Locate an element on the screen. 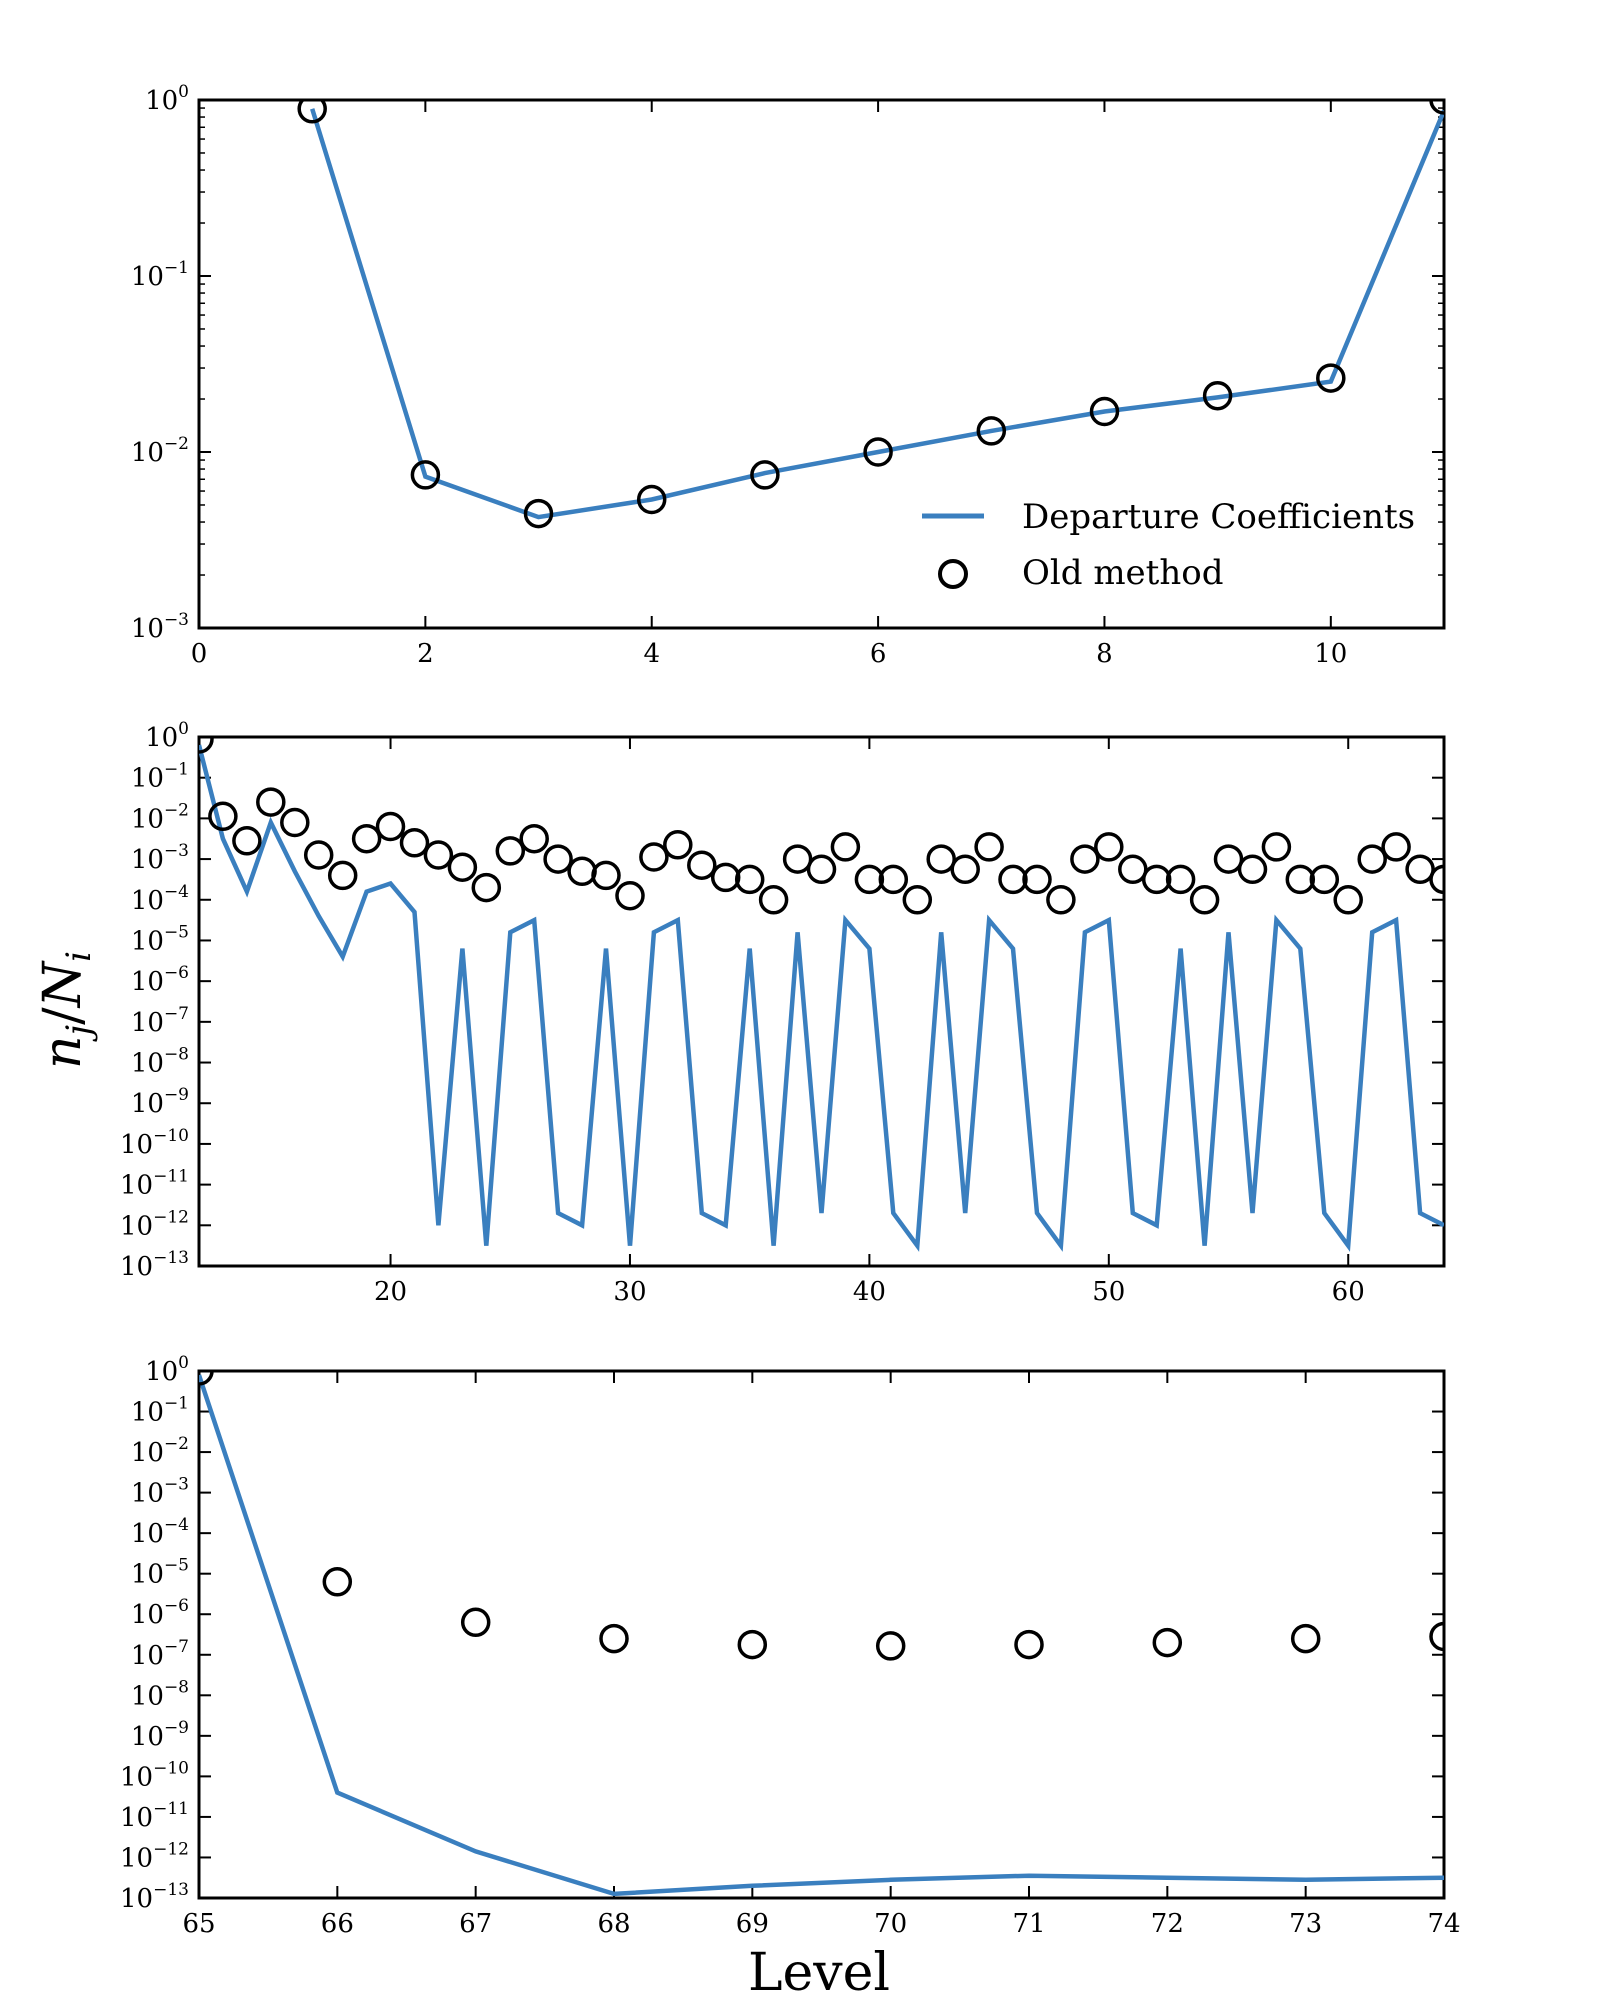  y-axis-label: nj/Ni is located at coordinates (66, 1010).